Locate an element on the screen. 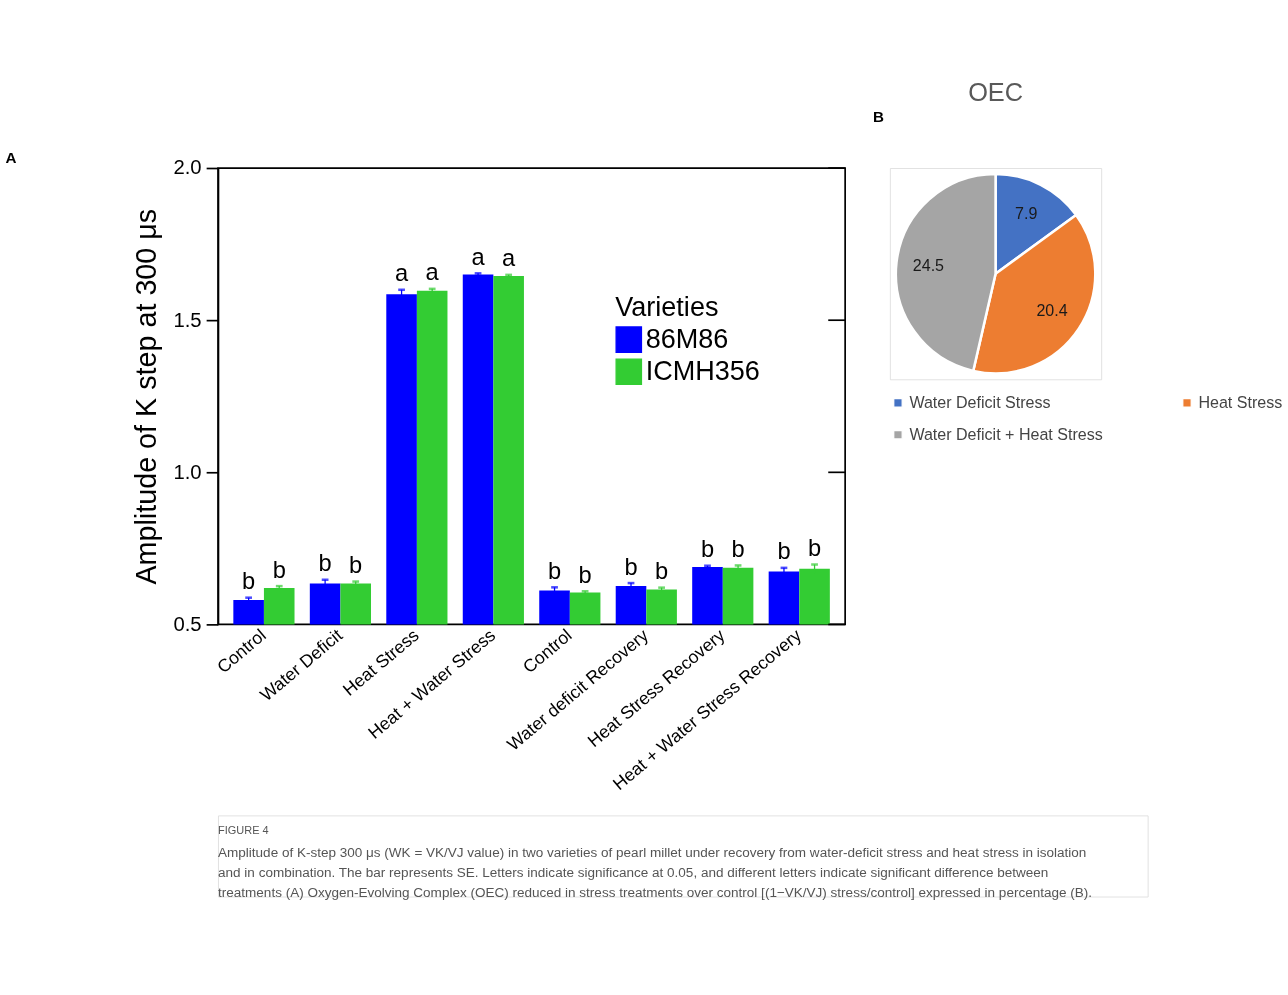 The image size is (1288, 995). caption: FIGURE 4 is located at coordinates (243, 830).